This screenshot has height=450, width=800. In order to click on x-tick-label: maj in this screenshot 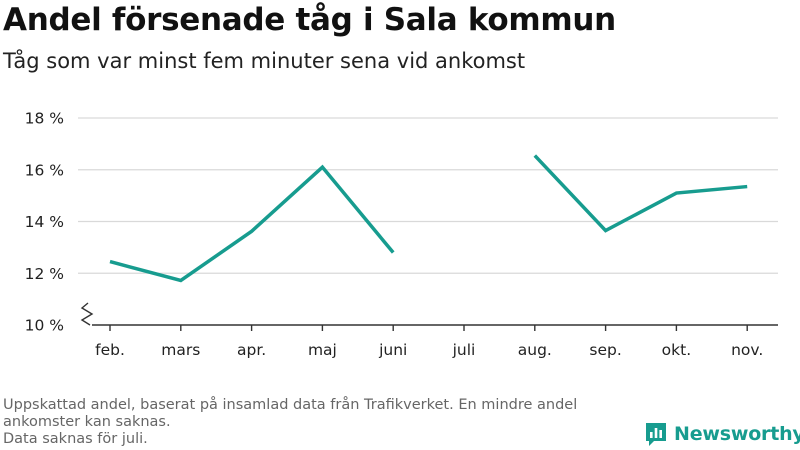, I will do `click(322, 350)`.